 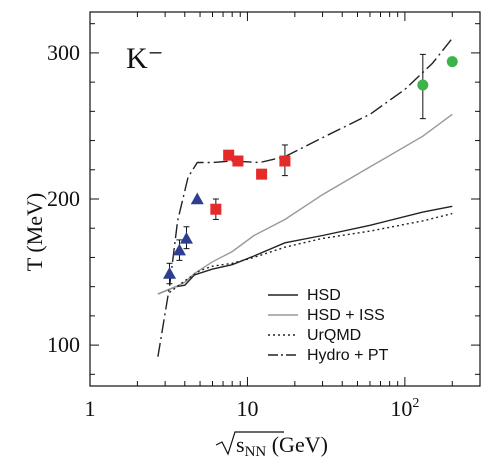 I want to click on x-tick-label: 10, so click(x=247, y=408).